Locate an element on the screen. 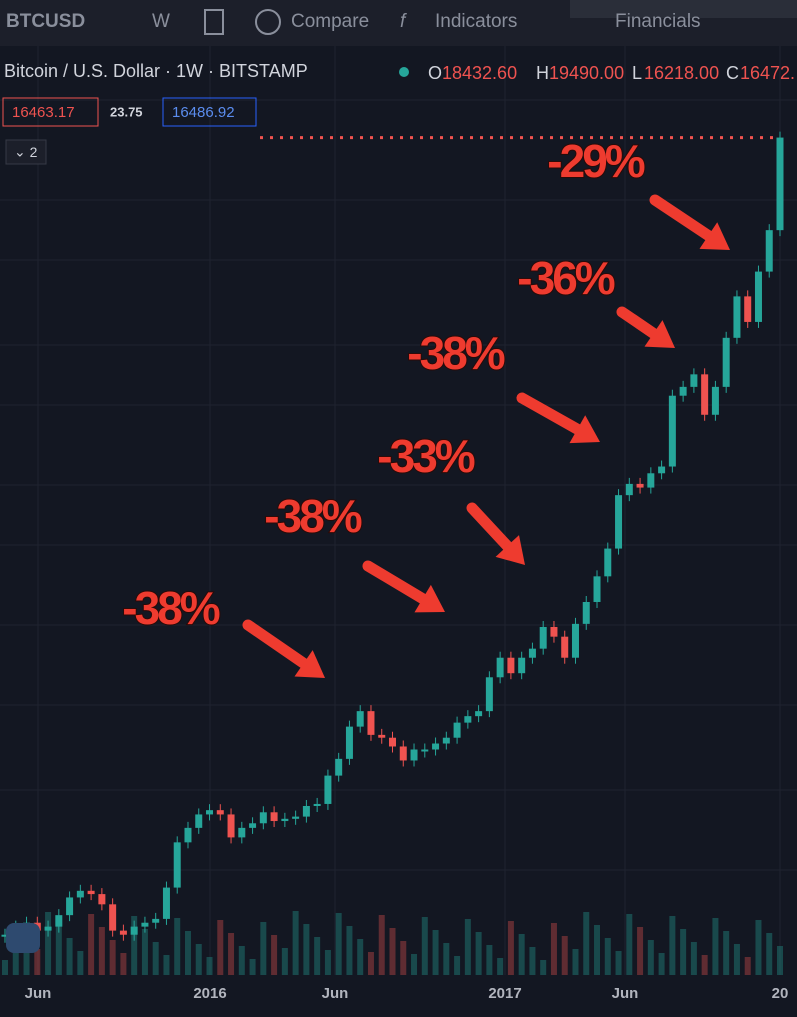  interval: W is located at coordinates (161, 21).